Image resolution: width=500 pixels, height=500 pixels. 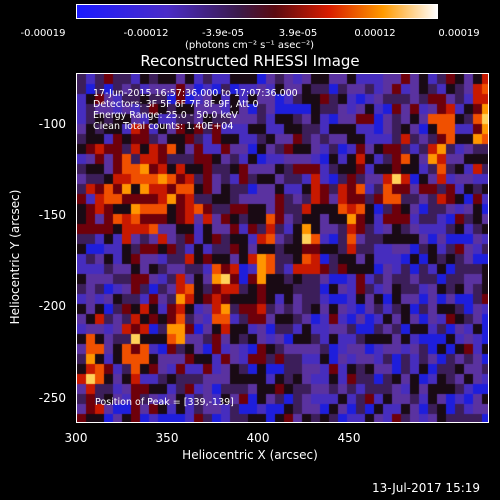 What do you see at coordinates (250, 45) in the screenshot?
I see `colorbar-unit: (photons cm⁻² s⁻¹ asec⁻²)` at bounding box center [250, 45].